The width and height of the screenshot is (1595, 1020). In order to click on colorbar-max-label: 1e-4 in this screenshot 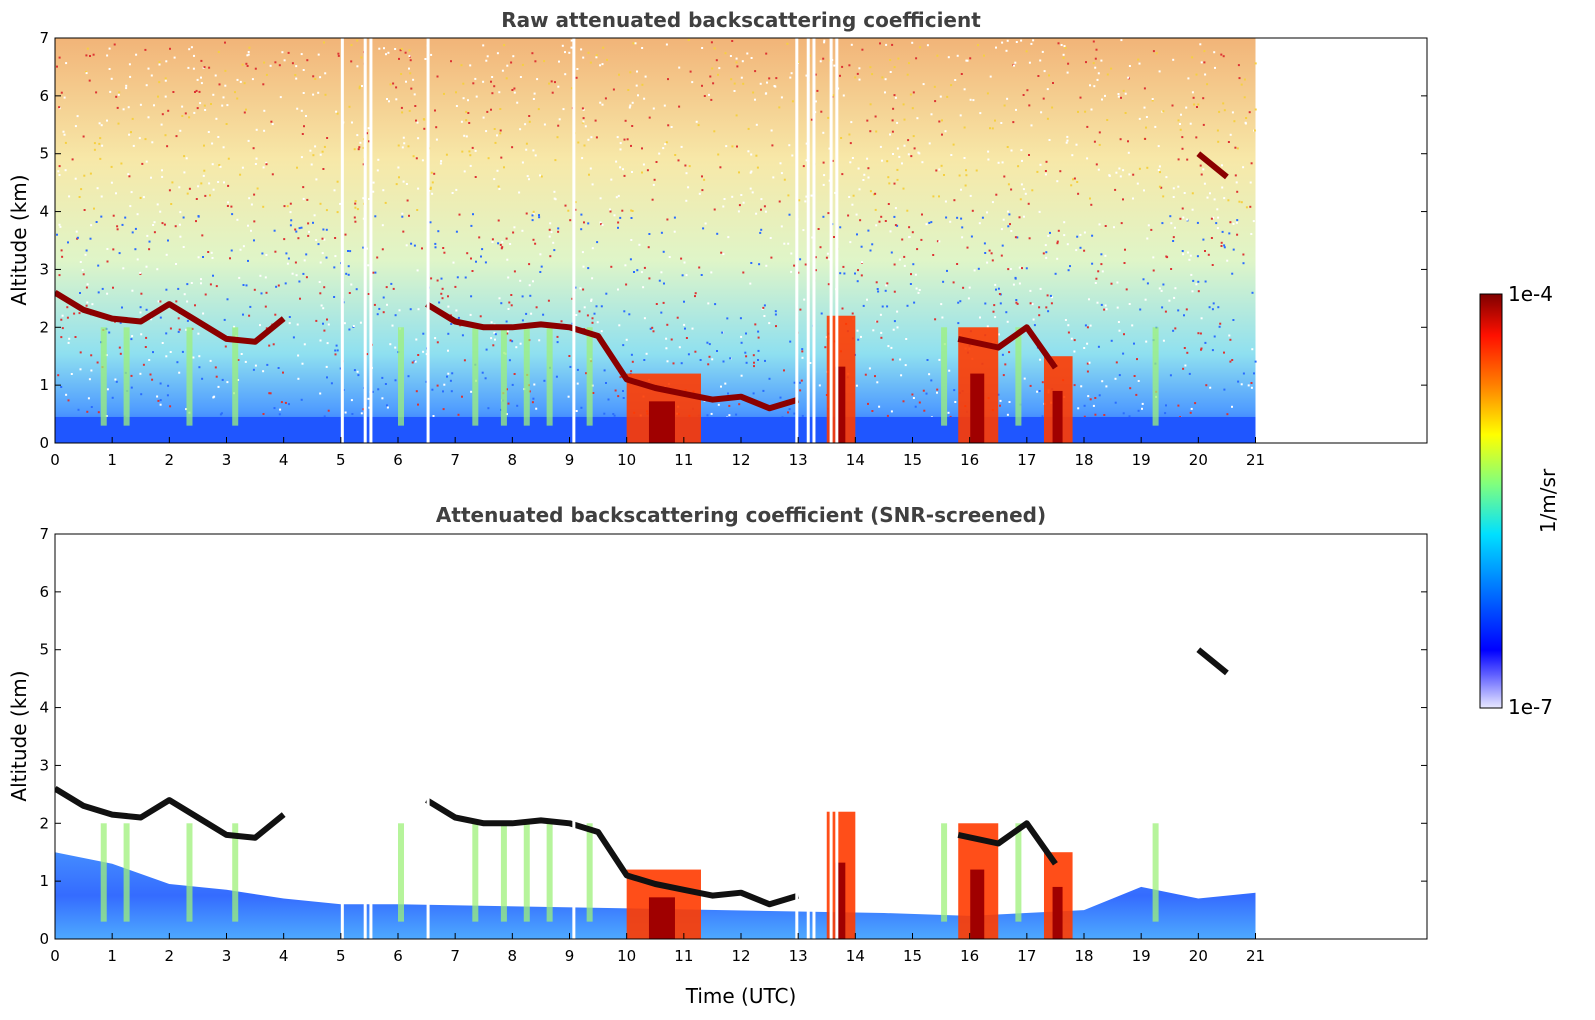, I will do `click(1530, 294)`.